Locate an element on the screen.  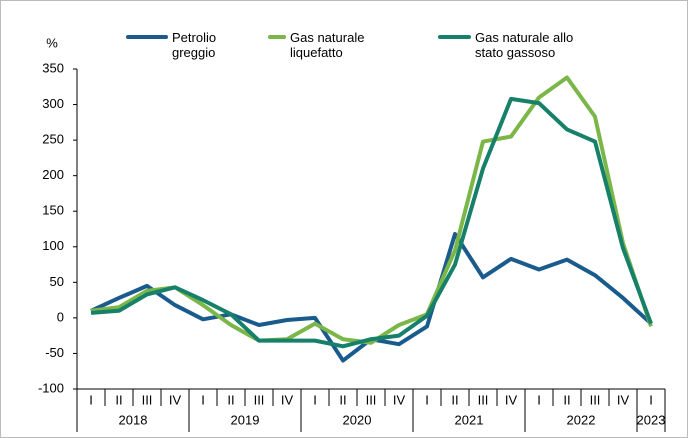
y-tick-label: 150 is located at coordinates (53, 210).